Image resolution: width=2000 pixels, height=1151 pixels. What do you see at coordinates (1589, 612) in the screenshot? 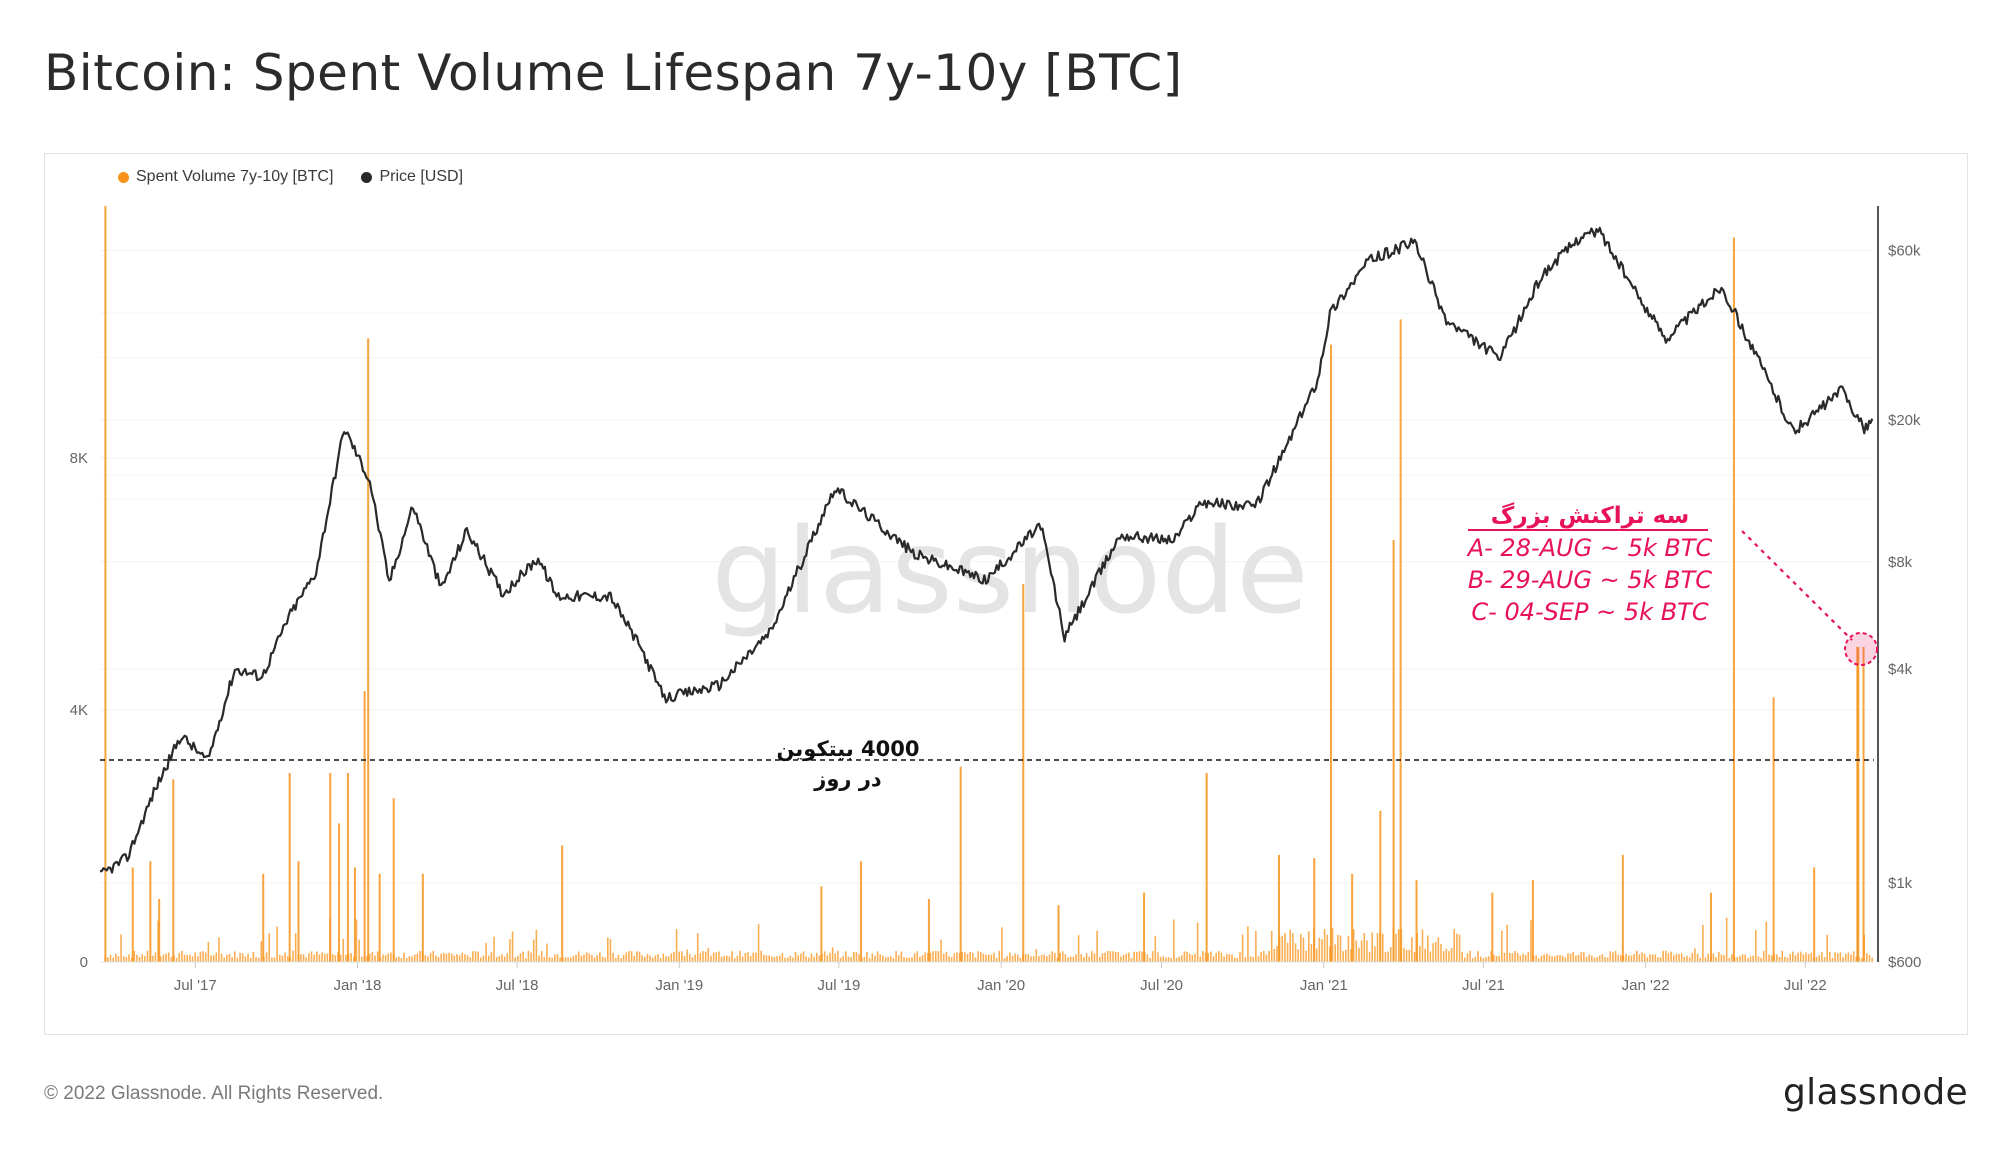
I see `callout-line: C- 04-SEP ~ 5k BTC` at bounding box center [1589, 612].